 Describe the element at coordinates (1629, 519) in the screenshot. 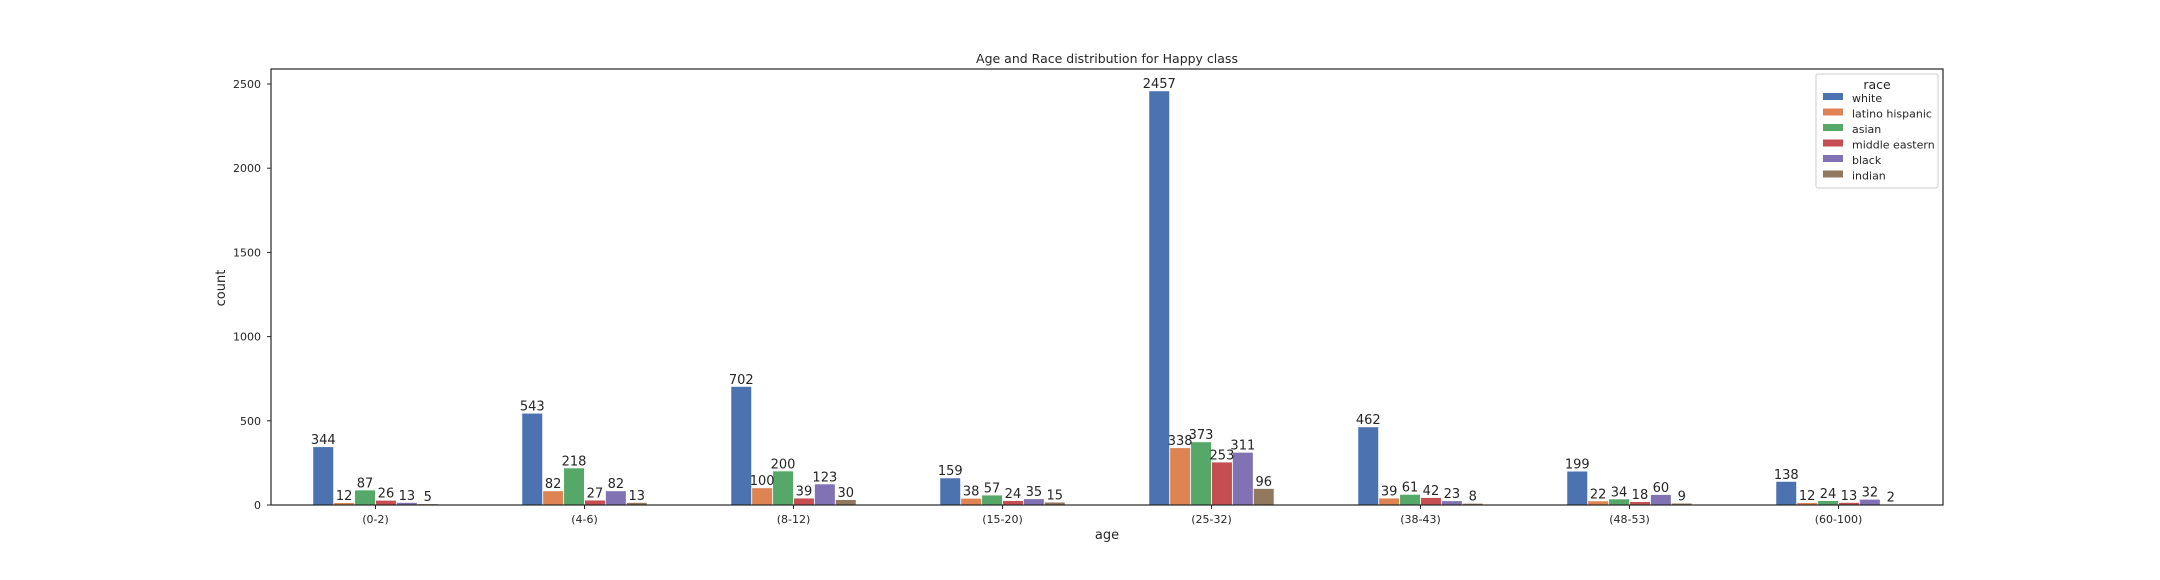

I see `x-tick-label: (48-53)` at that location.